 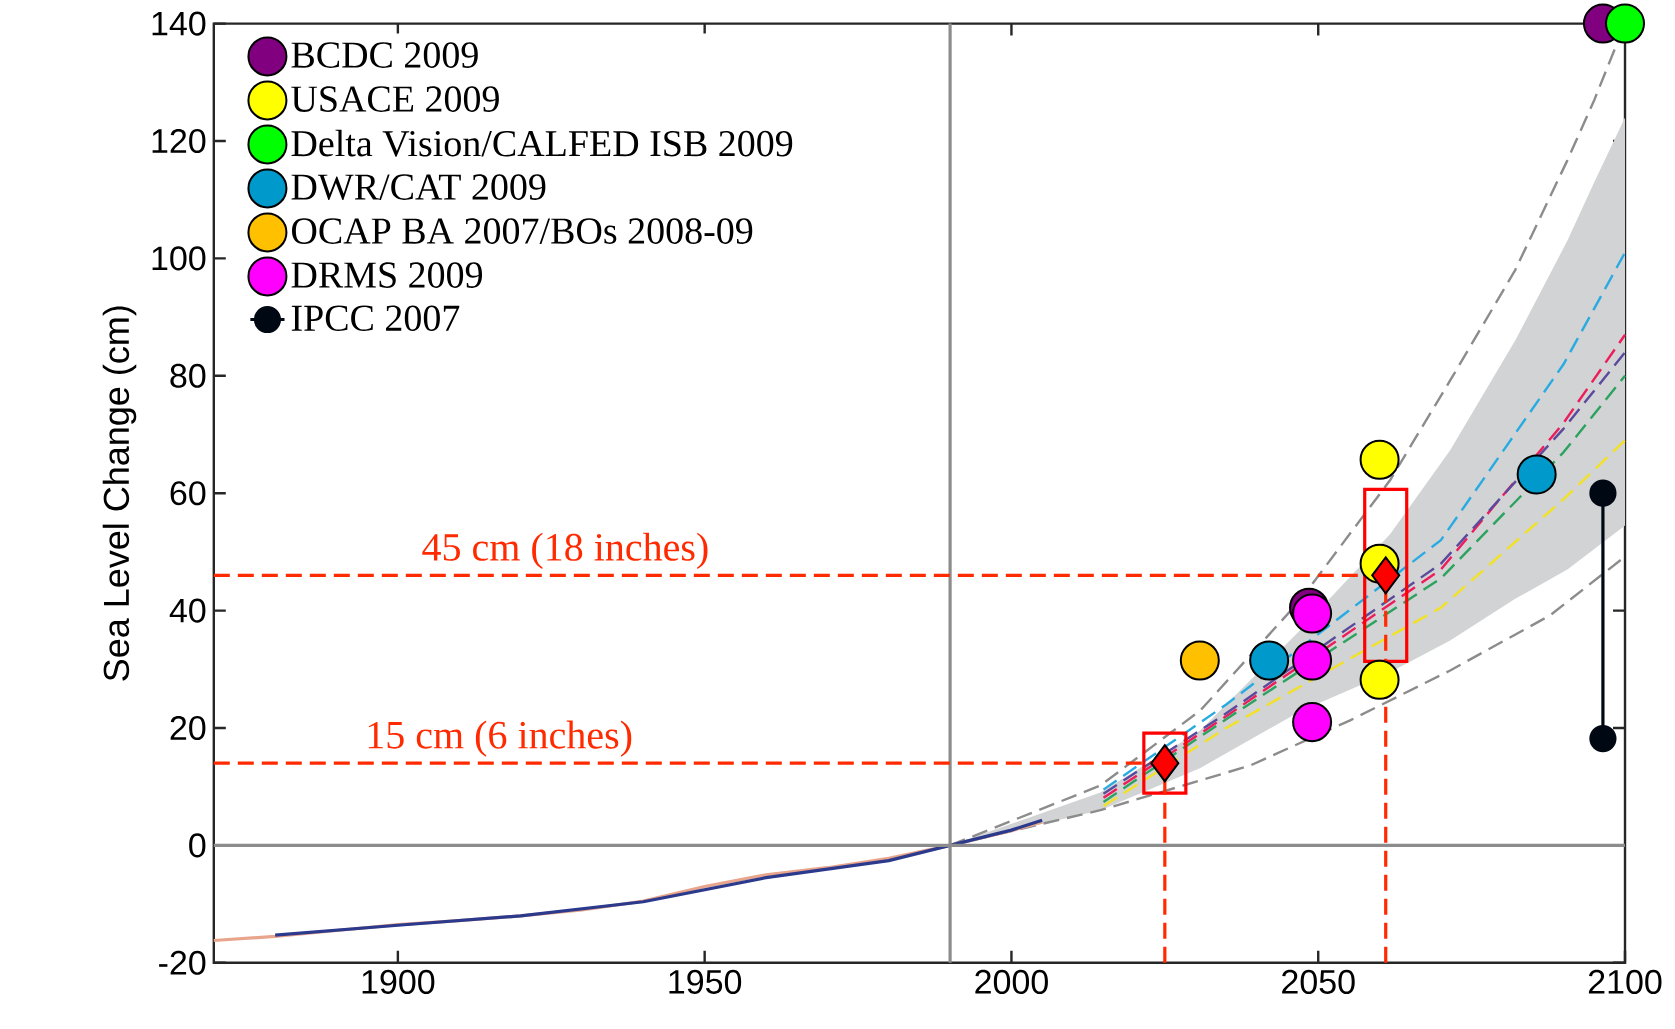 What do you see at coordinates (179, 258) in the screenshot?
I see `y-tick-label: 100` at bounding box center [179, 258].